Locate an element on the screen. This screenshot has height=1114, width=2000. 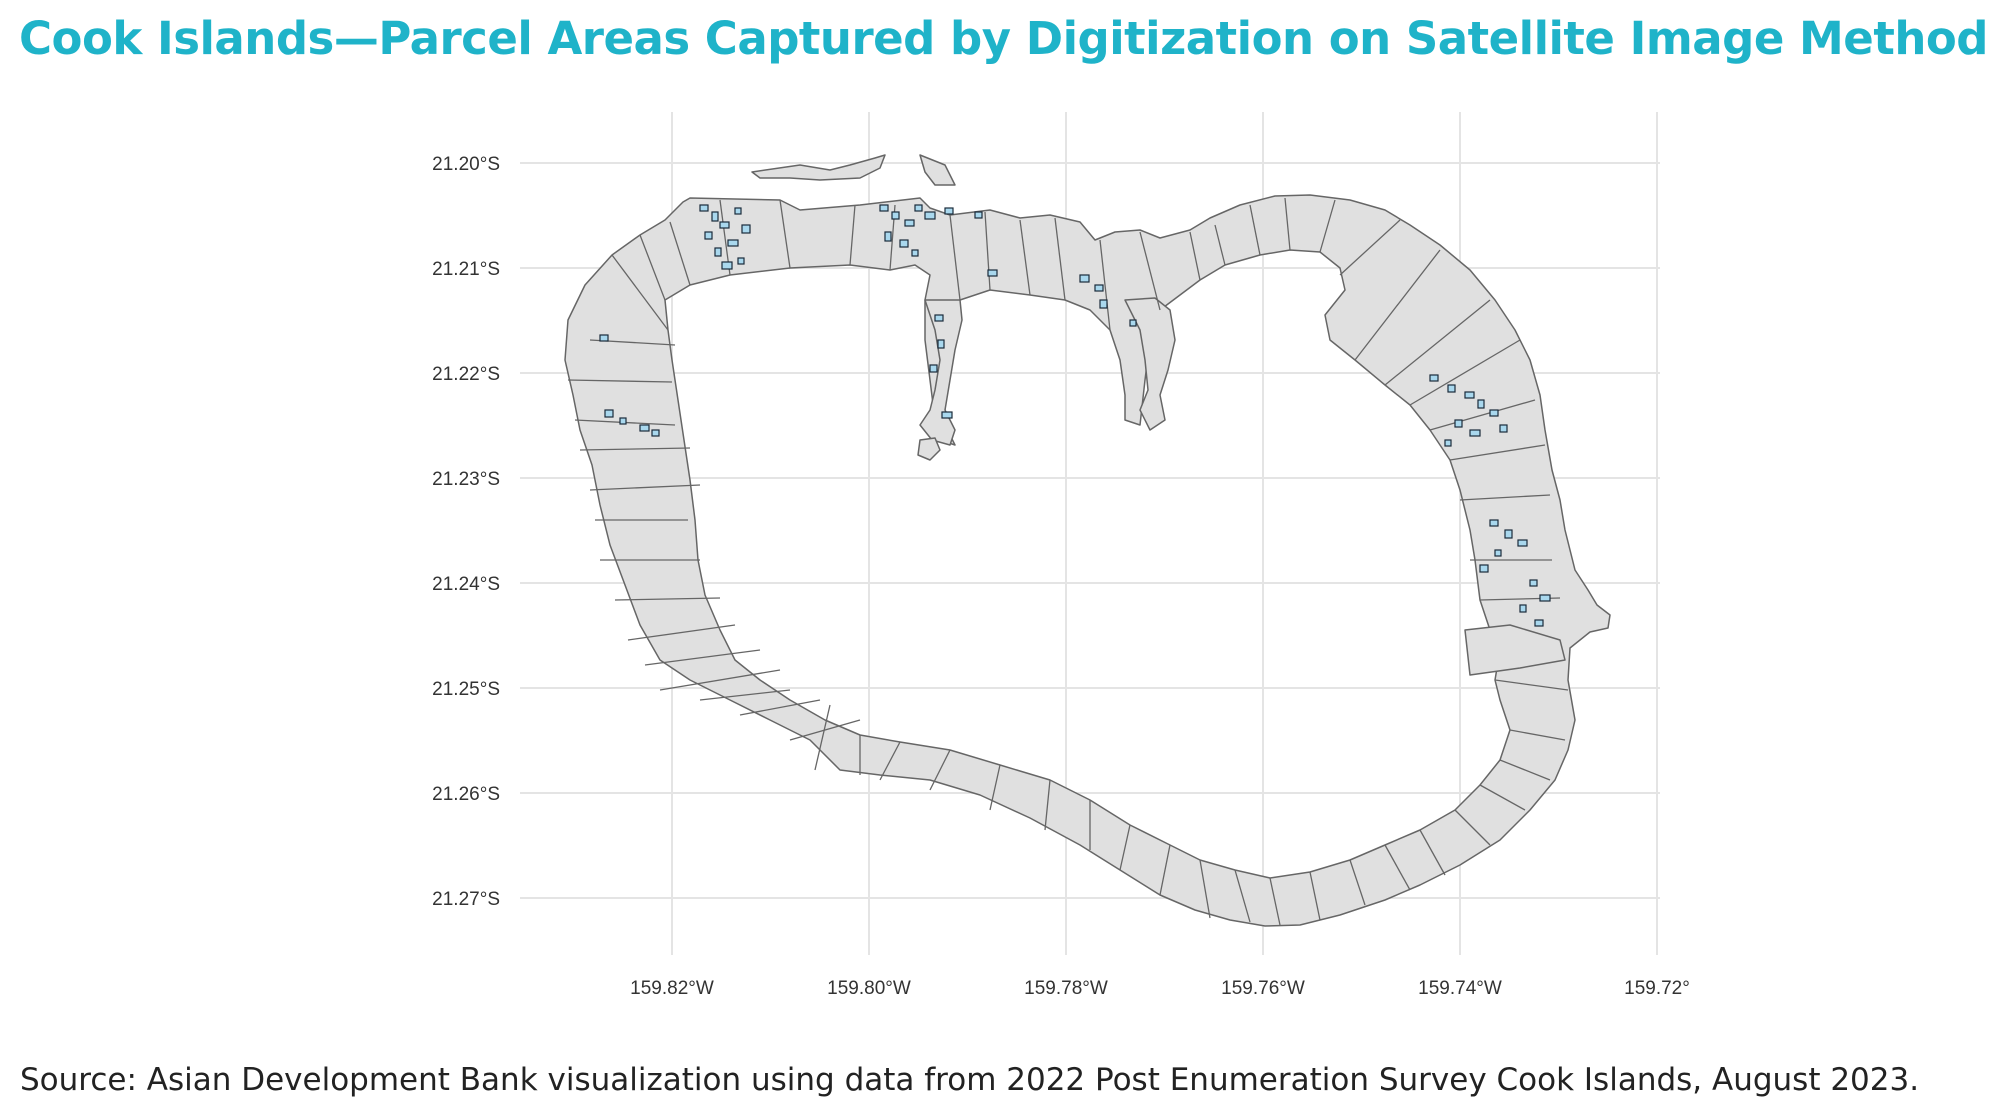
latitude-tick-label: 21.27°S is located at coordinates (466, 899).